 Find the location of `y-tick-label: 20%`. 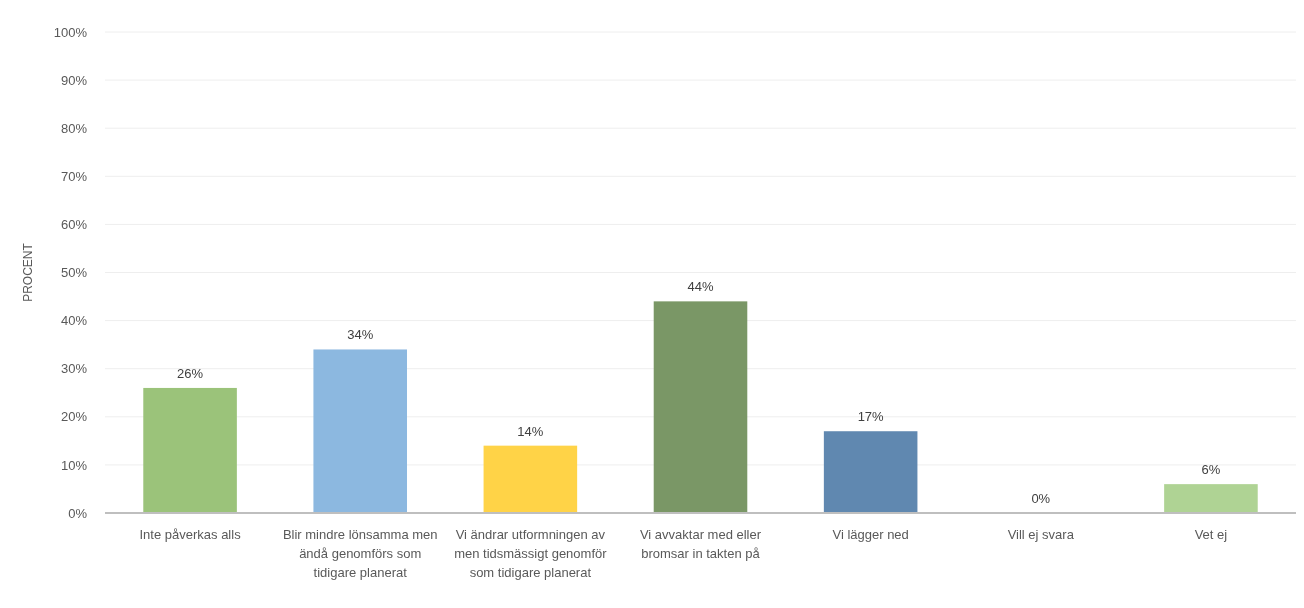

y-tick-label: 20% is located at coordinates (74, 417).